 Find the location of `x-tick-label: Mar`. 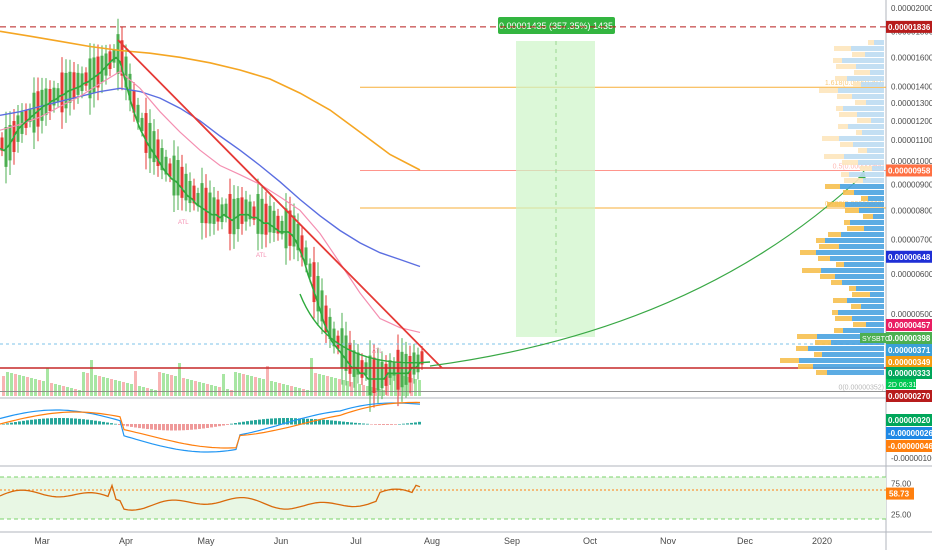

x-tick-label: Mar is located at coordinates (42, 541).